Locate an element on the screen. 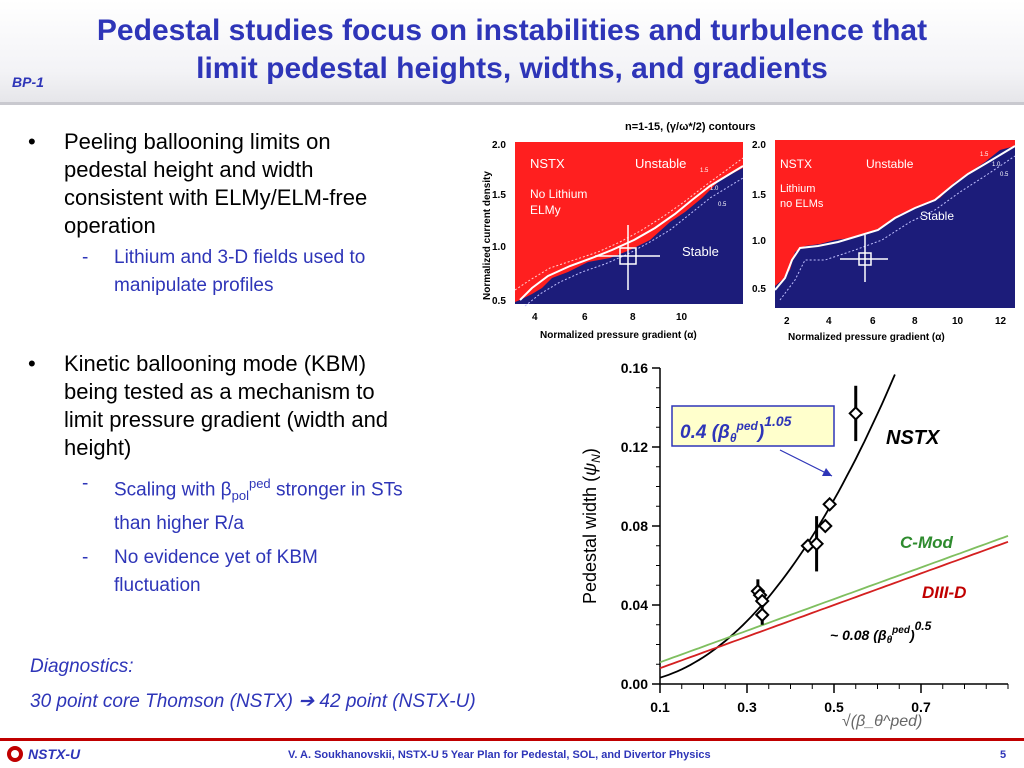  scaling-post: stronger in STs is located at coordinates (336, 490).